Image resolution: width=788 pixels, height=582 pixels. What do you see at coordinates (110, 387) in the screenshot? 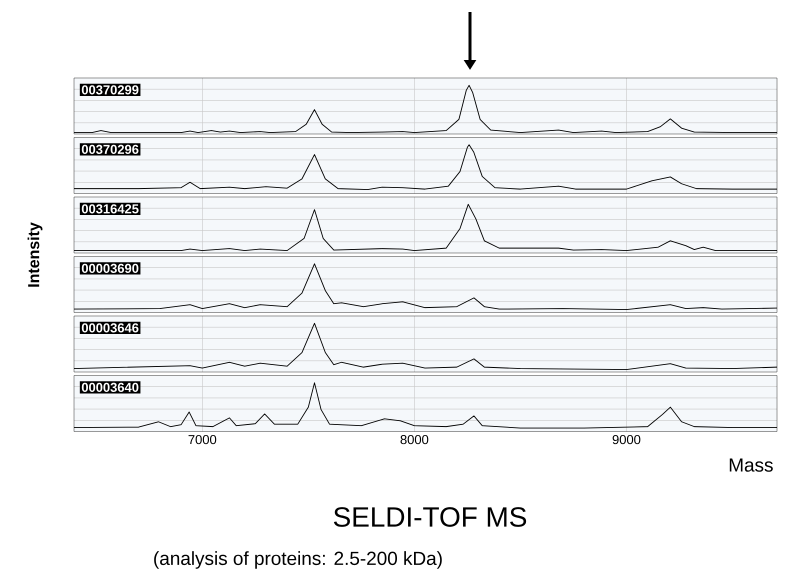
I see `text: 00003640` at bounding box center [110, 387].